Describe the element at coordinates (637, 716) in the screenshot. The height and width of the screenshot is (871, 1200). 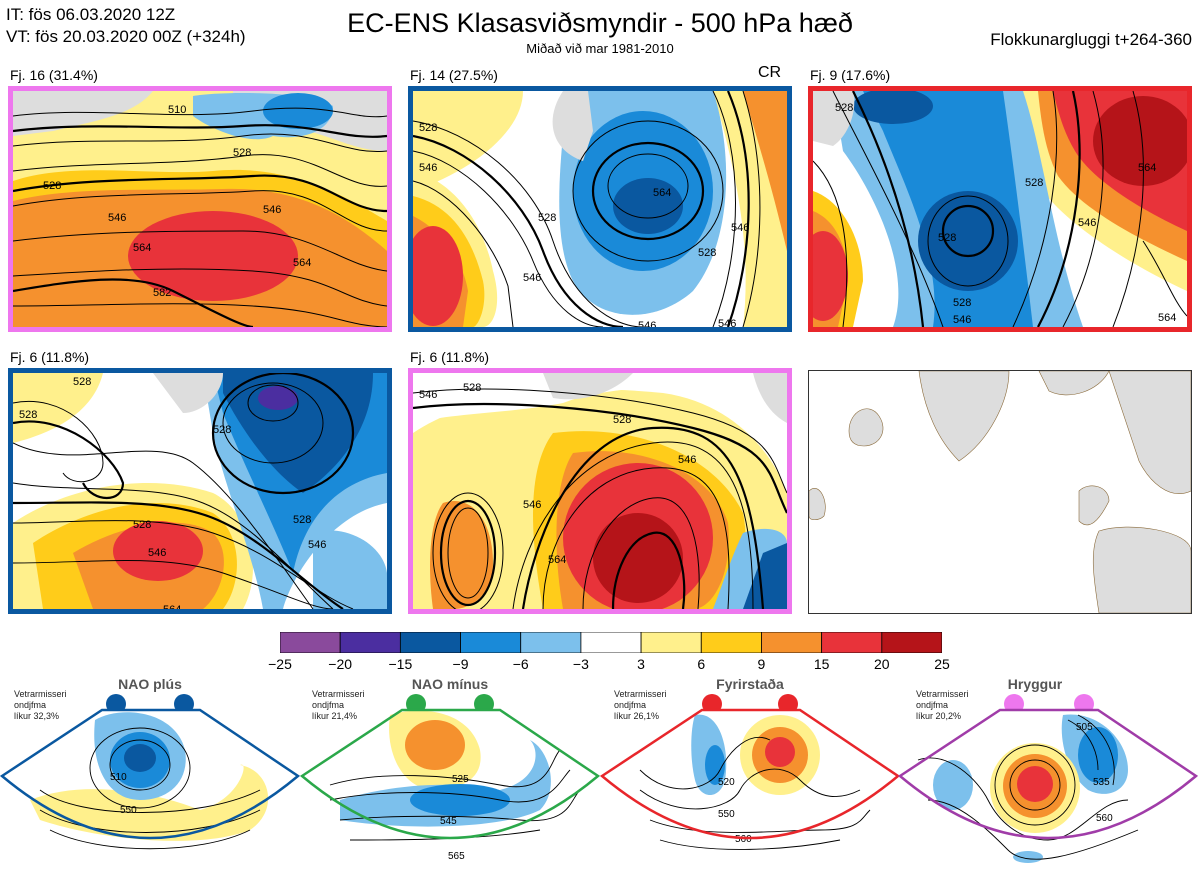
I see `note-line: líkur 26,1%` at that location.